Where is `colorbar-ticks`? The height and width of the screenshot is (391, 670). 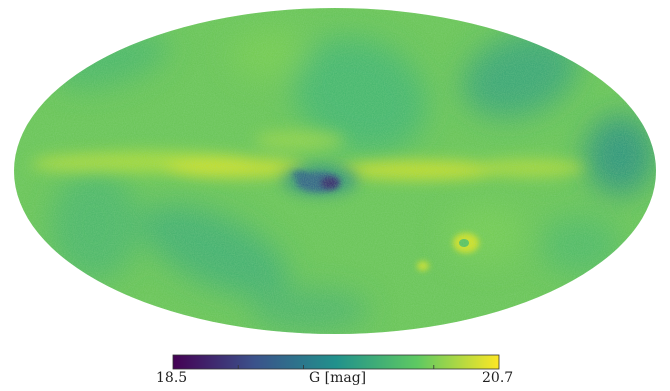 colorbar-ticks is located at coordinates (336, 367).